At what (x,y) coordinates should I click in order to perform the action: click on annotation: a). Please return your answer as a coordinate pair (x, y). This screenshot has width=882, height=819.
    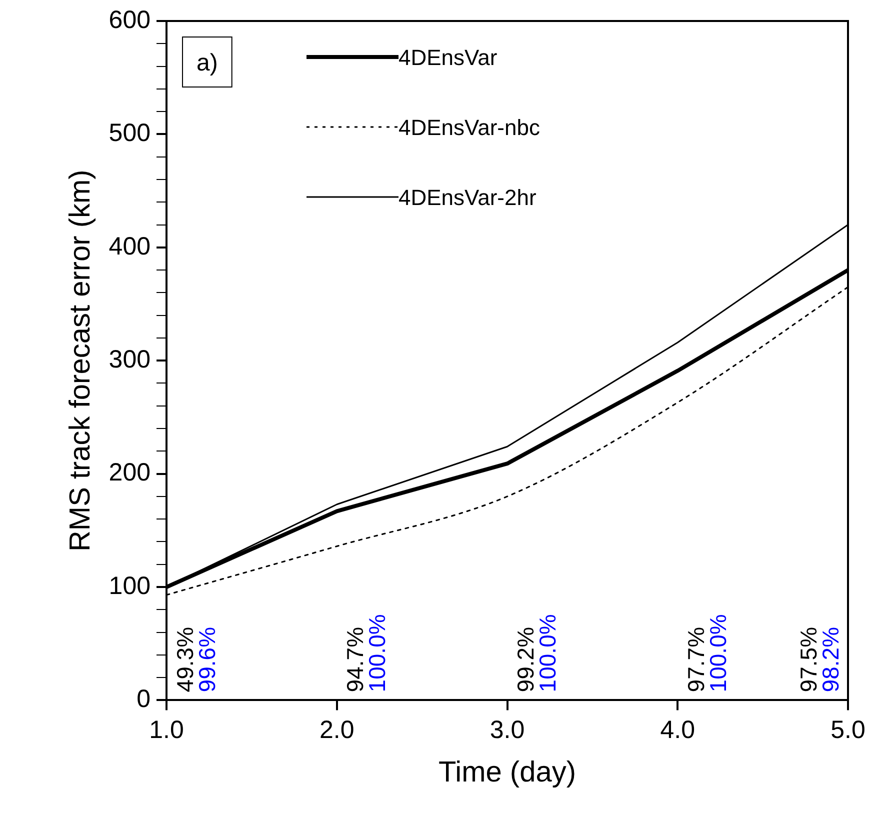
    Looking at the image, I should click on (207, 63).